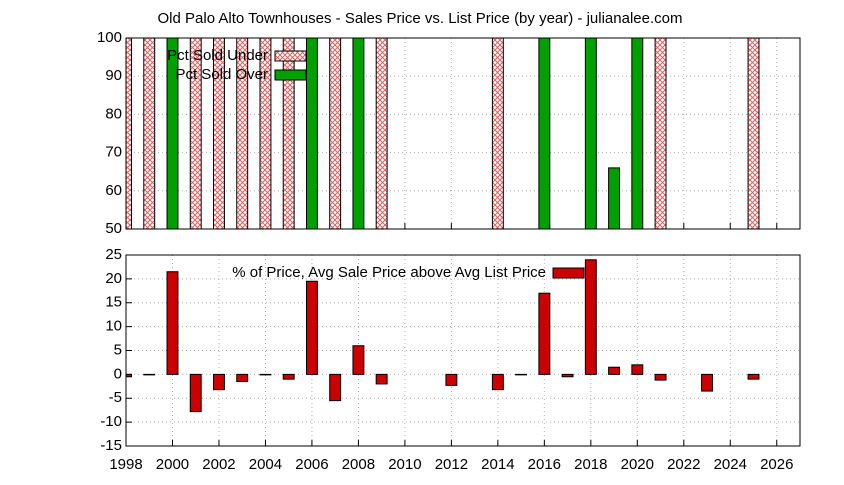 The width and height of the screenshot is (844, 485). I want to click on y-tick-label: 90, so click(113, 75).